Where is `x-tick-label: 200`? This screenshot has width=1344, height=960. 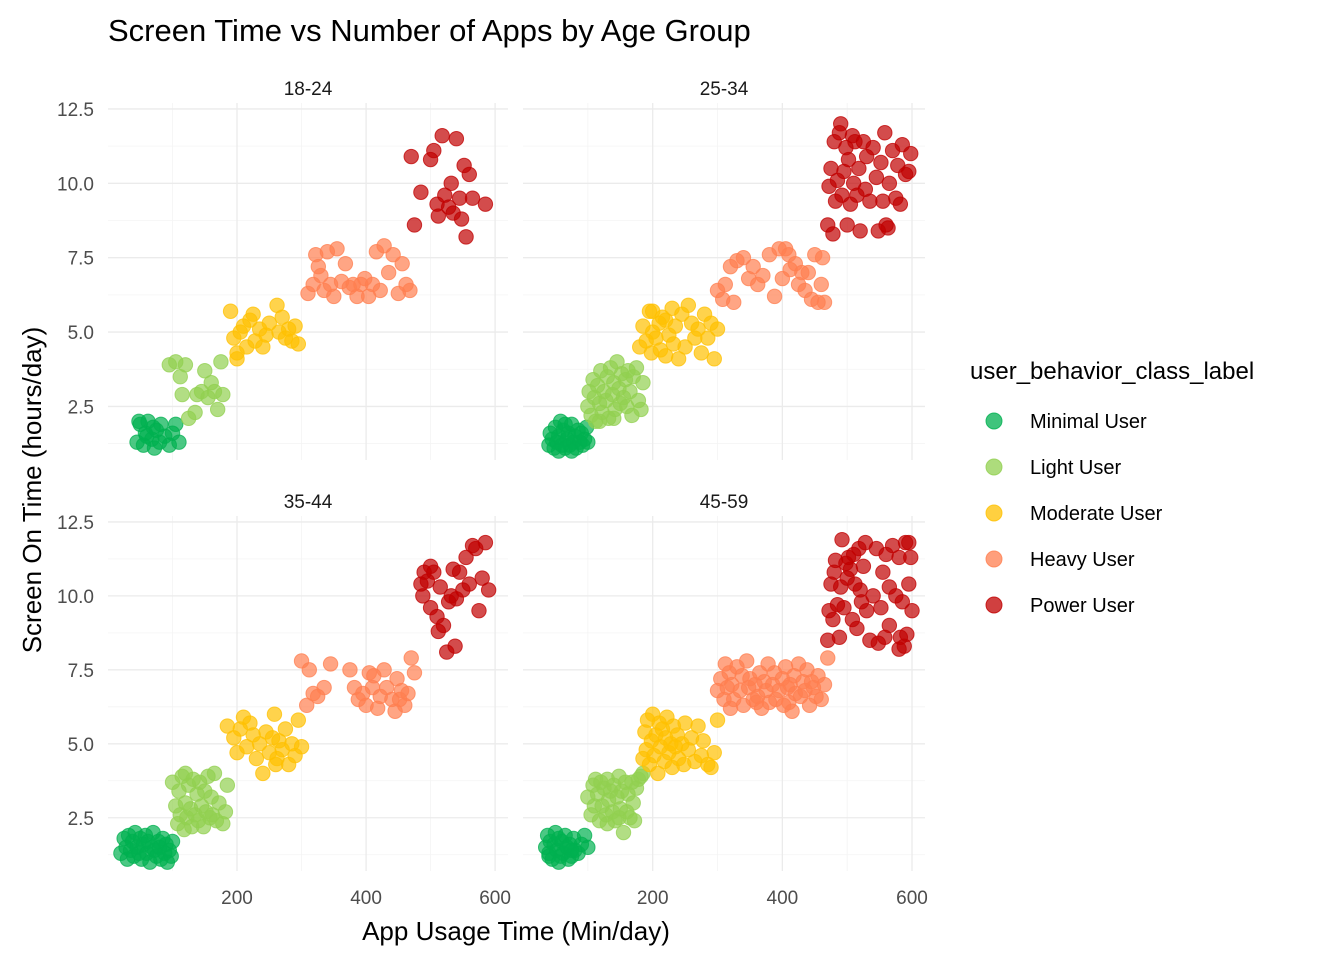 x-tick-label: 200 is located at coordinates (237, 898).